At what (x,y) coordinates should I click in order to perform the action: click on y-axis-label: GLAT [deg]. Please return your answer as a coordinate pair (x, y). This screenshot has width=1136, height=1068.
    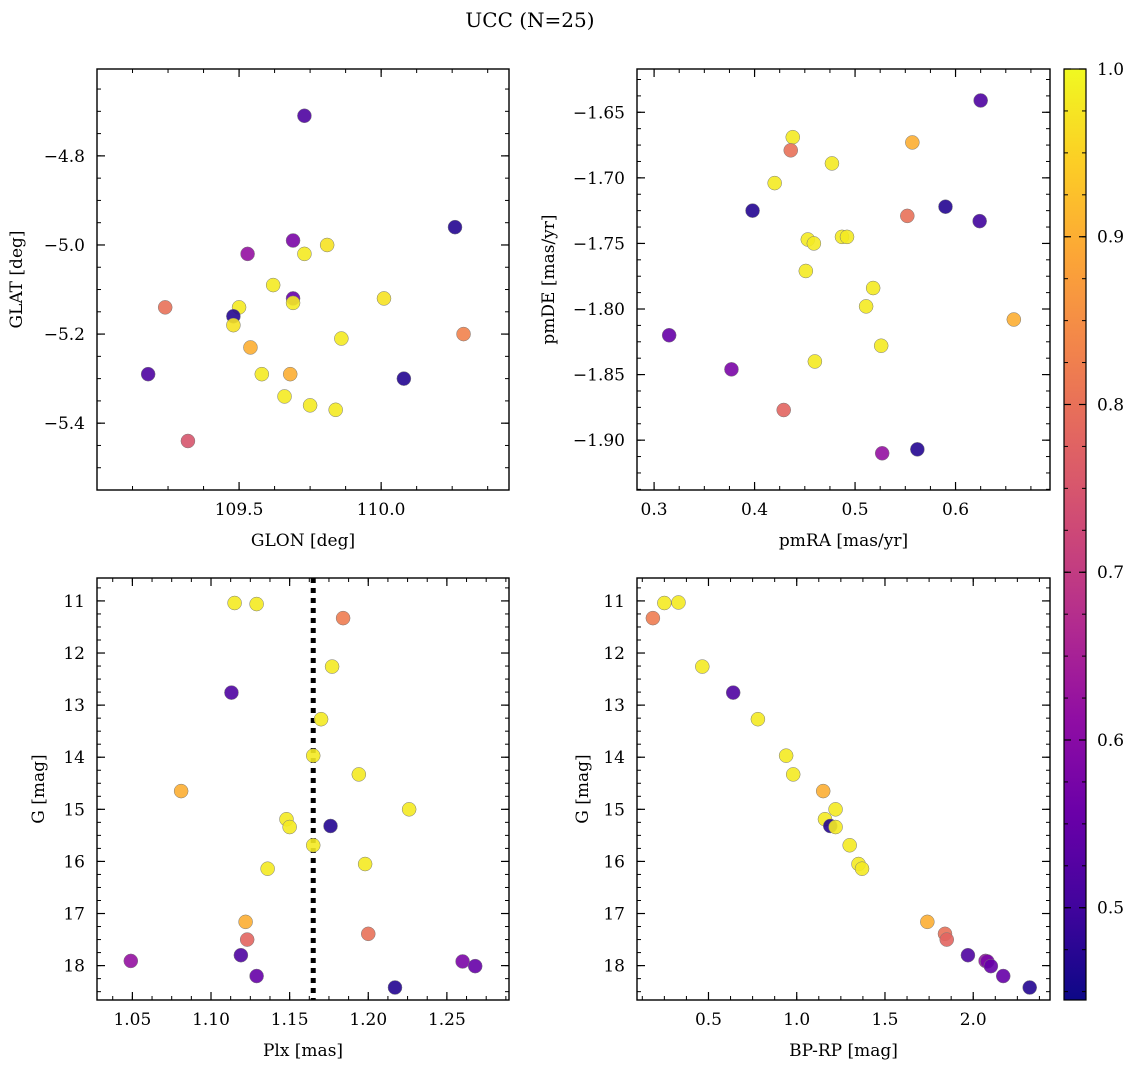
    Looking at the image, I should click on (17, 279).